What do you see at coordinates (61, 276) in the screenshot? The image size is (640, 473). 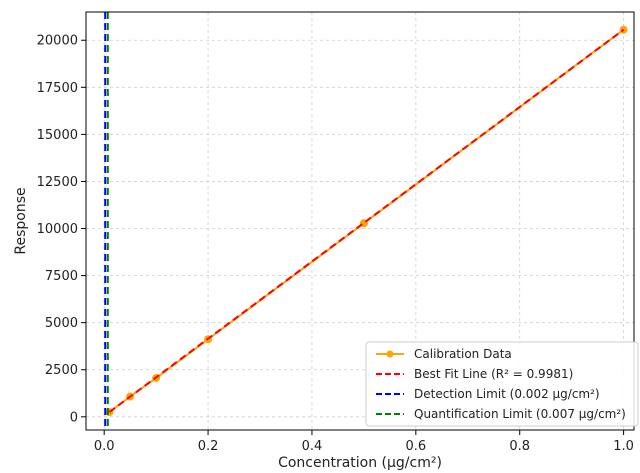 I see `y-tick-label: 7500` at bounding box center [61, 276].